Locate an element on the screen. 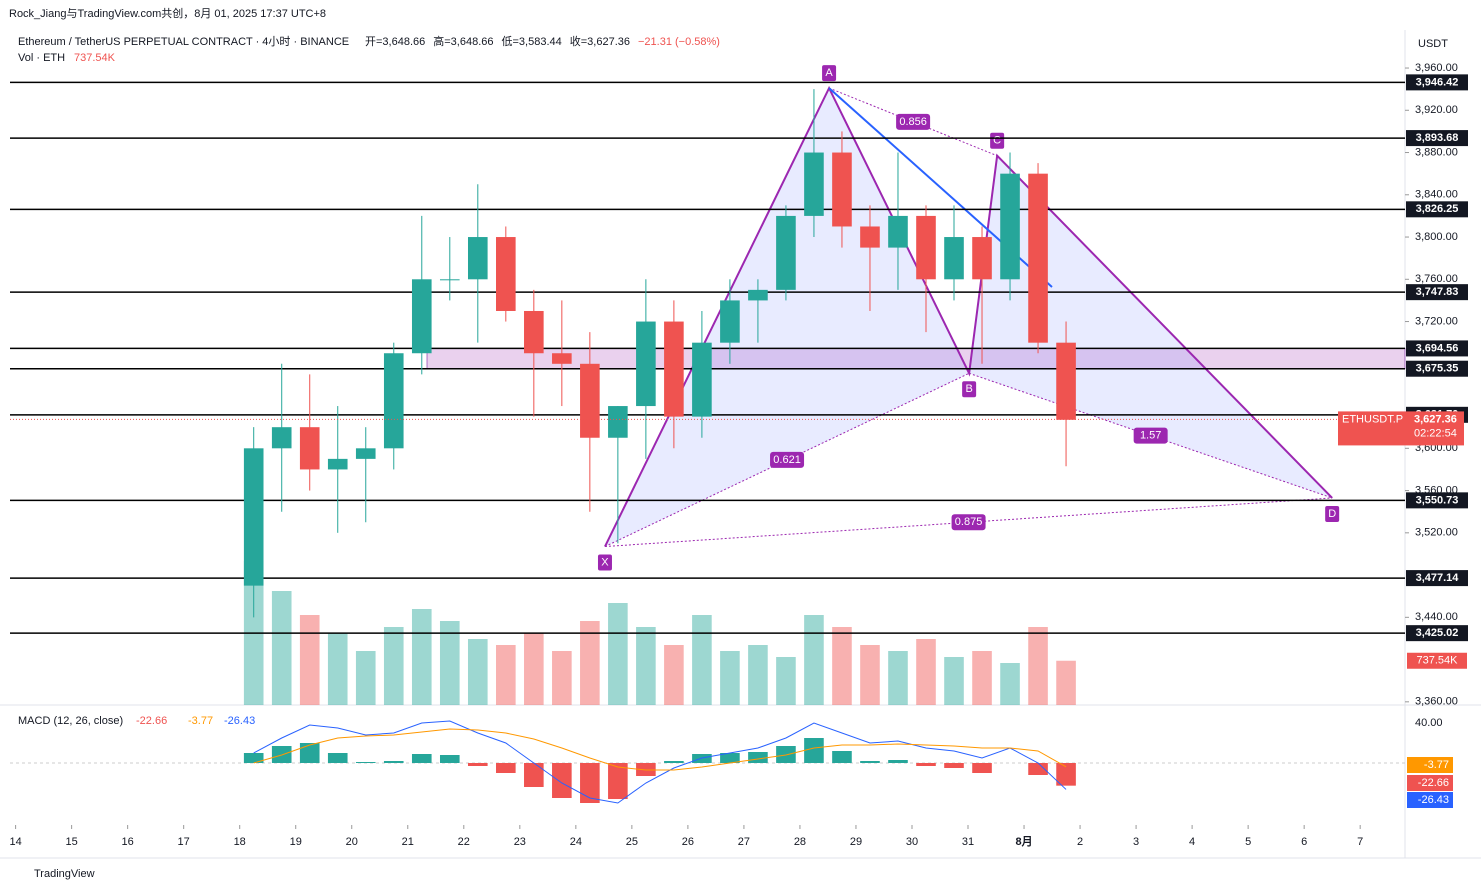  y-tick-label: 3,960.00 is located at coordinates (1436, 68).